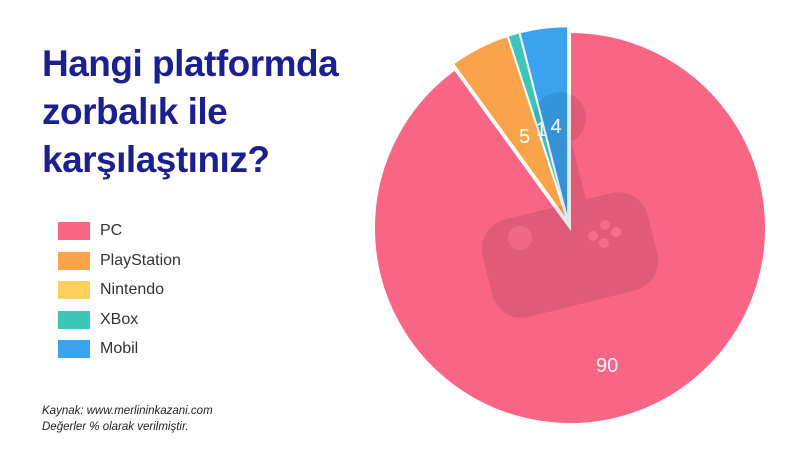 The image size is (800, 450). I want to click on legend-item-mobil: Mobil, so click(119, 349).